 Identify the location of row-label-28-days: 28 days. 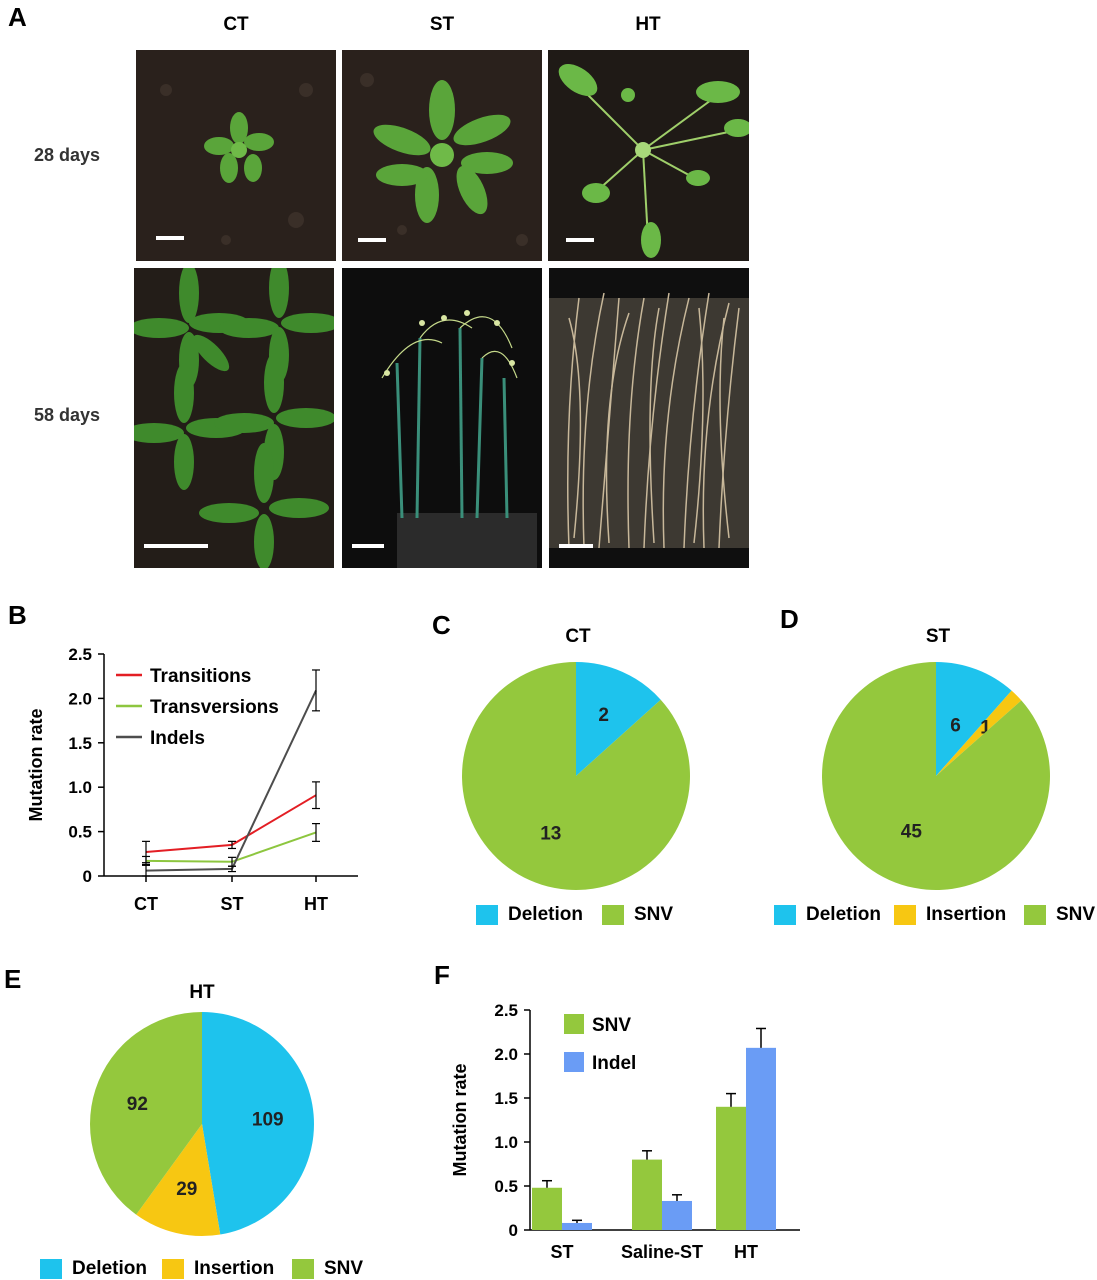
(67, 155).